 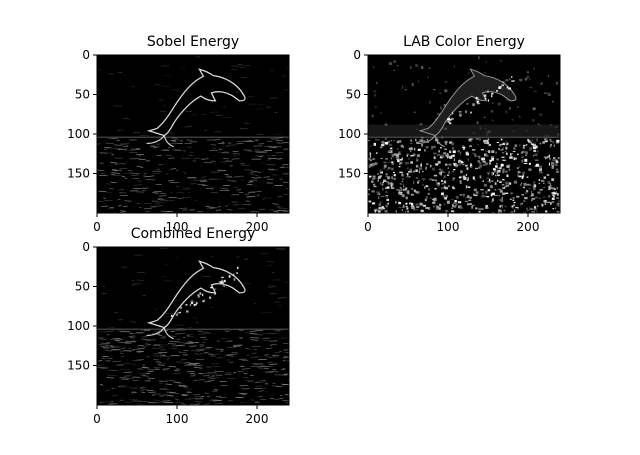 I want to click on subplot-title: Sobel Energy, so click(x=193, y=42).